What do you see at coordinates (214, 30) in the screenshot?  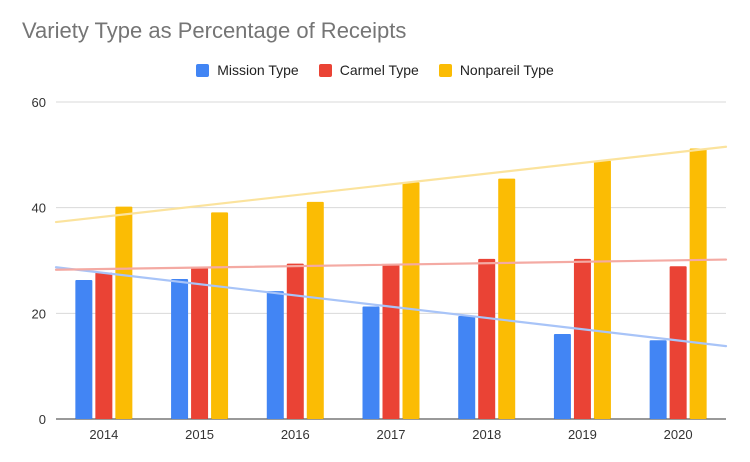 I see `chart-title: Variety Type as Percentage of Receipts` at bounding box center [214, 30].